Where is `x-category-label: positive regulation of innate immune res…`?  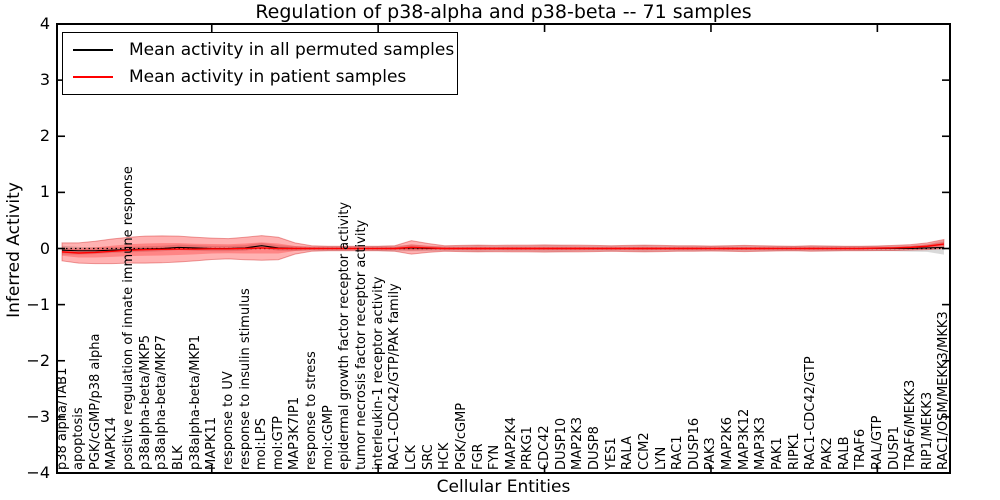
x-category-label: positive regulation of innate immune res… is located at coordinates (129, 318).